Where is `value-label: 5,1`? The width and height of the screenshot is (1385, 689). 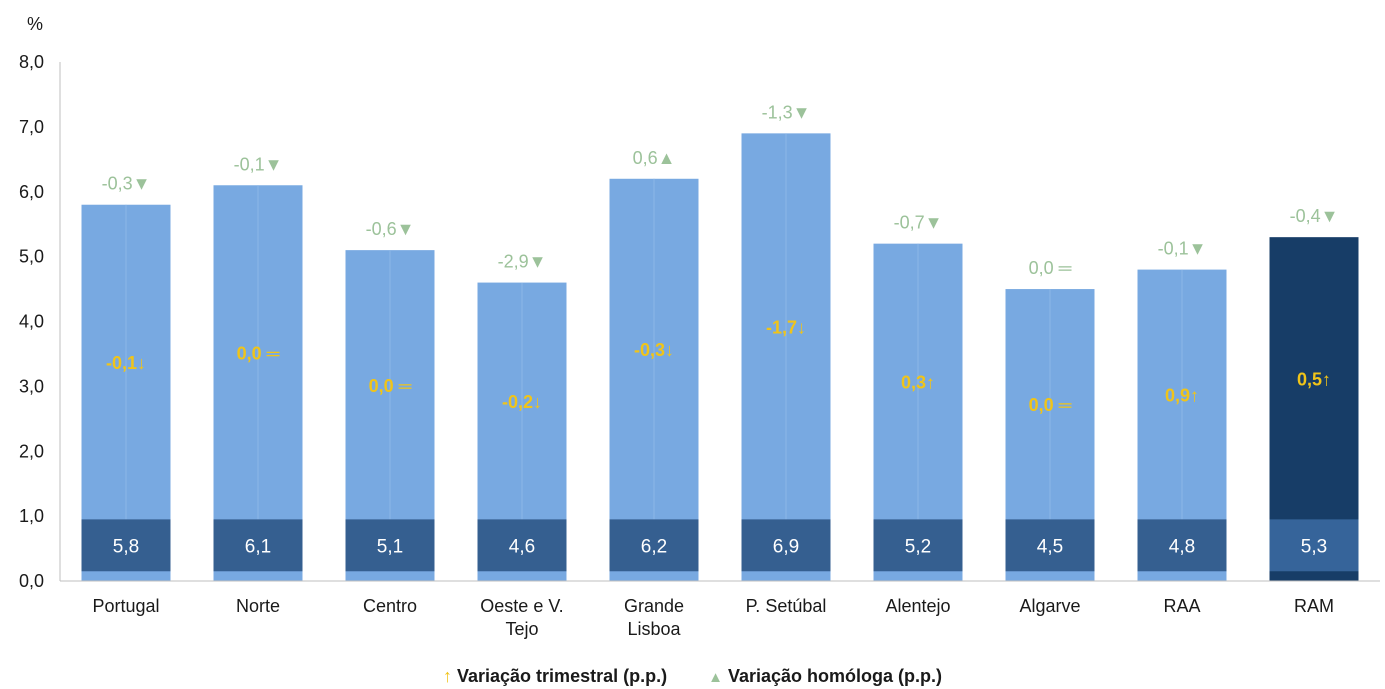 value-label: 5,1 is located at coordinates (390, 546).